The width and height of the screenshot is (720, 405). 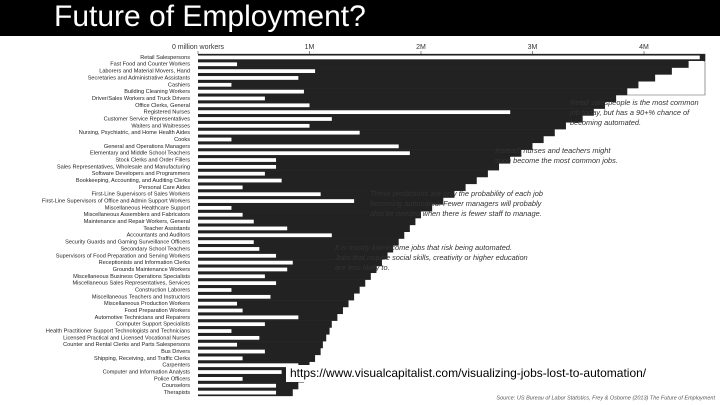 What do you see at coordinates (153, 325) in the screenshot?
I see `category-label: Computer Support Specialists` at bounding box center [153, 325].